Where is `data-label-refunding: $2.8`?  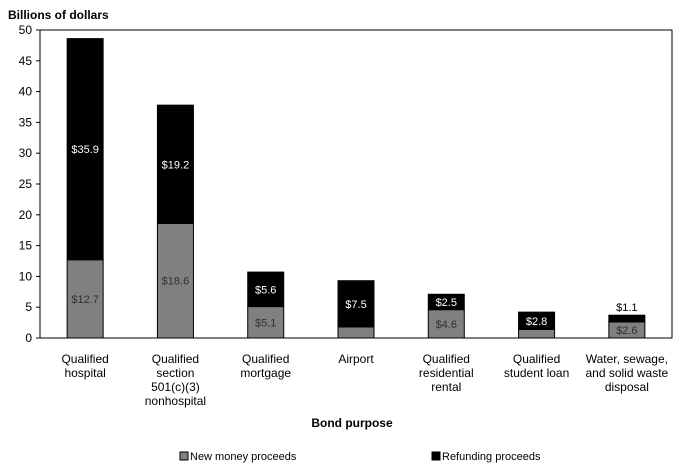
data-label-refunding: $2.8 is located at coordinates (536, 322).